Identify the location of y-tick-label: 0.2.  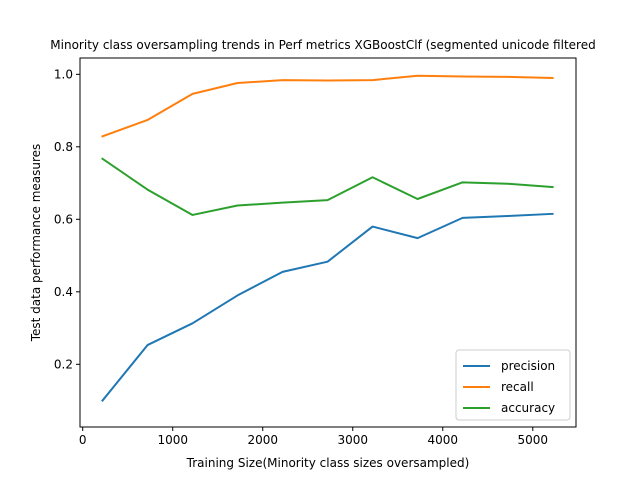
(63, 364).